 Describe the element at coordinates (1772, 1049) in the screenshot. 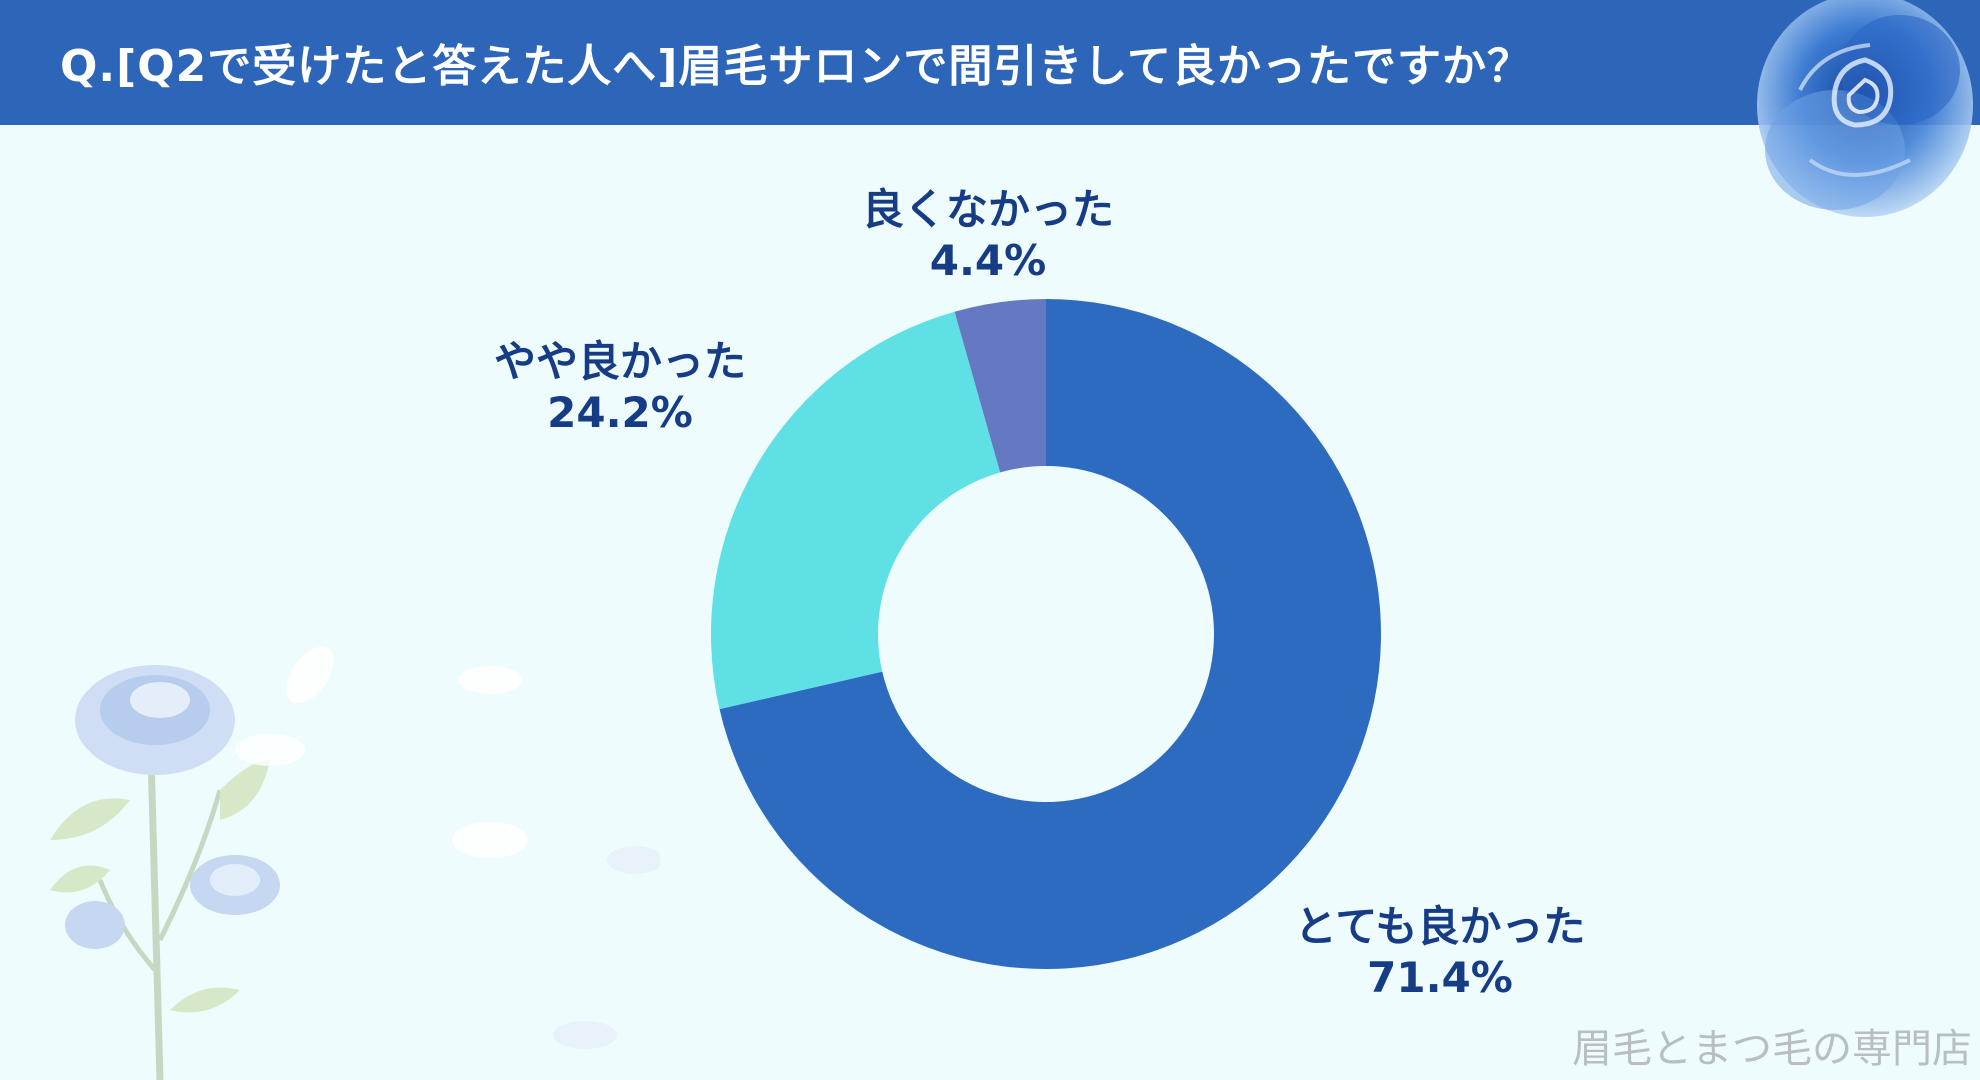

I see `watermark-text: 眉毛とまつ毛の専門店` at that location.